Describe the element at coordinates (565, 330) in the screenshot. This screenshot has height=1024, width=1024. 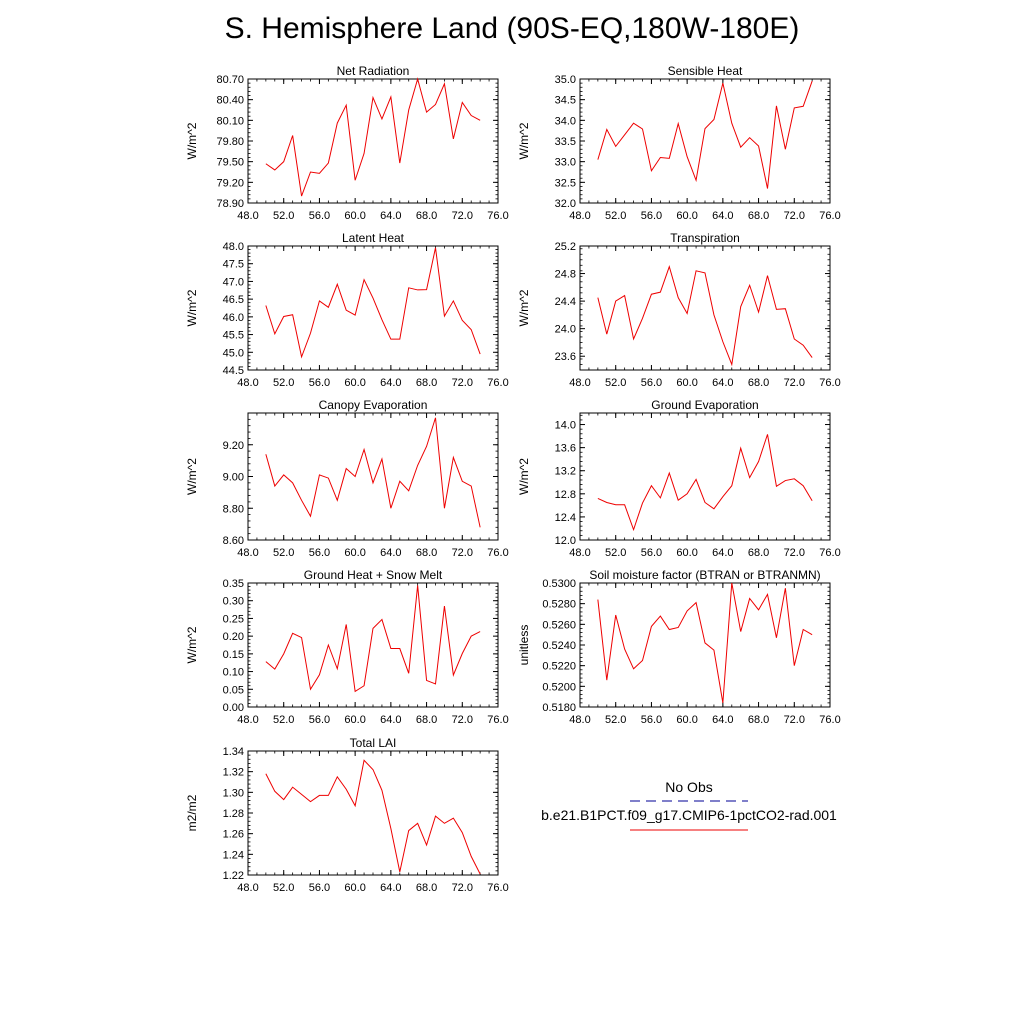
I see `y-tick-label: 24.0` at that location.